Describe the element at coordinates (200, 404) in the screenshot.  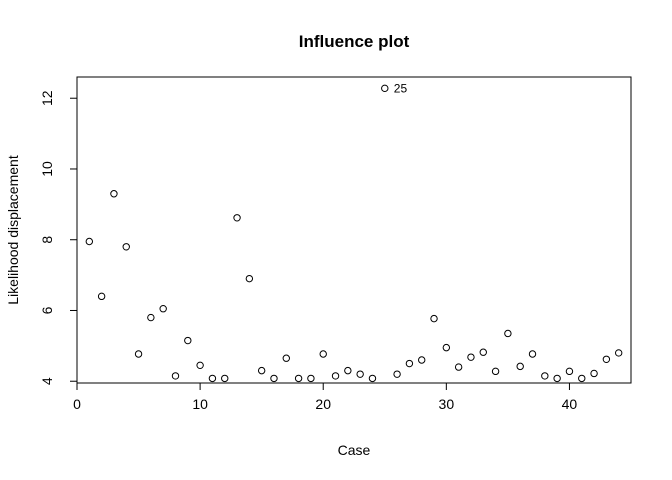
I see `x-tick-label: 10` at that location.